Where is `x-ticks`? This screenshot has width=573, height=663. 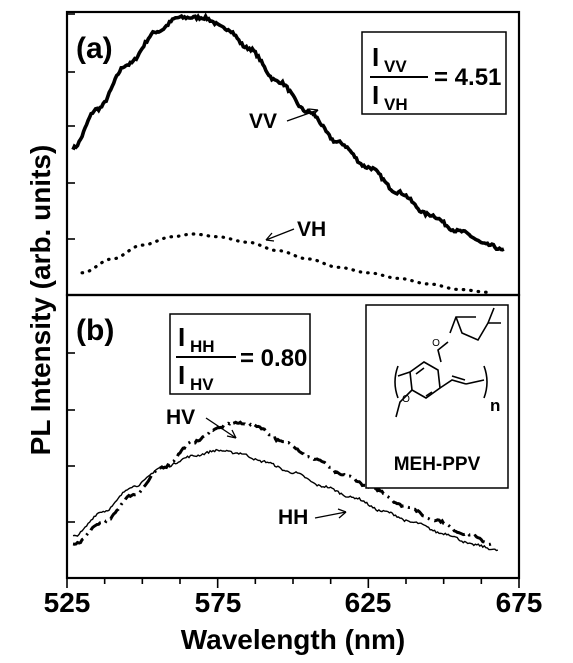
x-ticks is located at coordinates (293, 583).